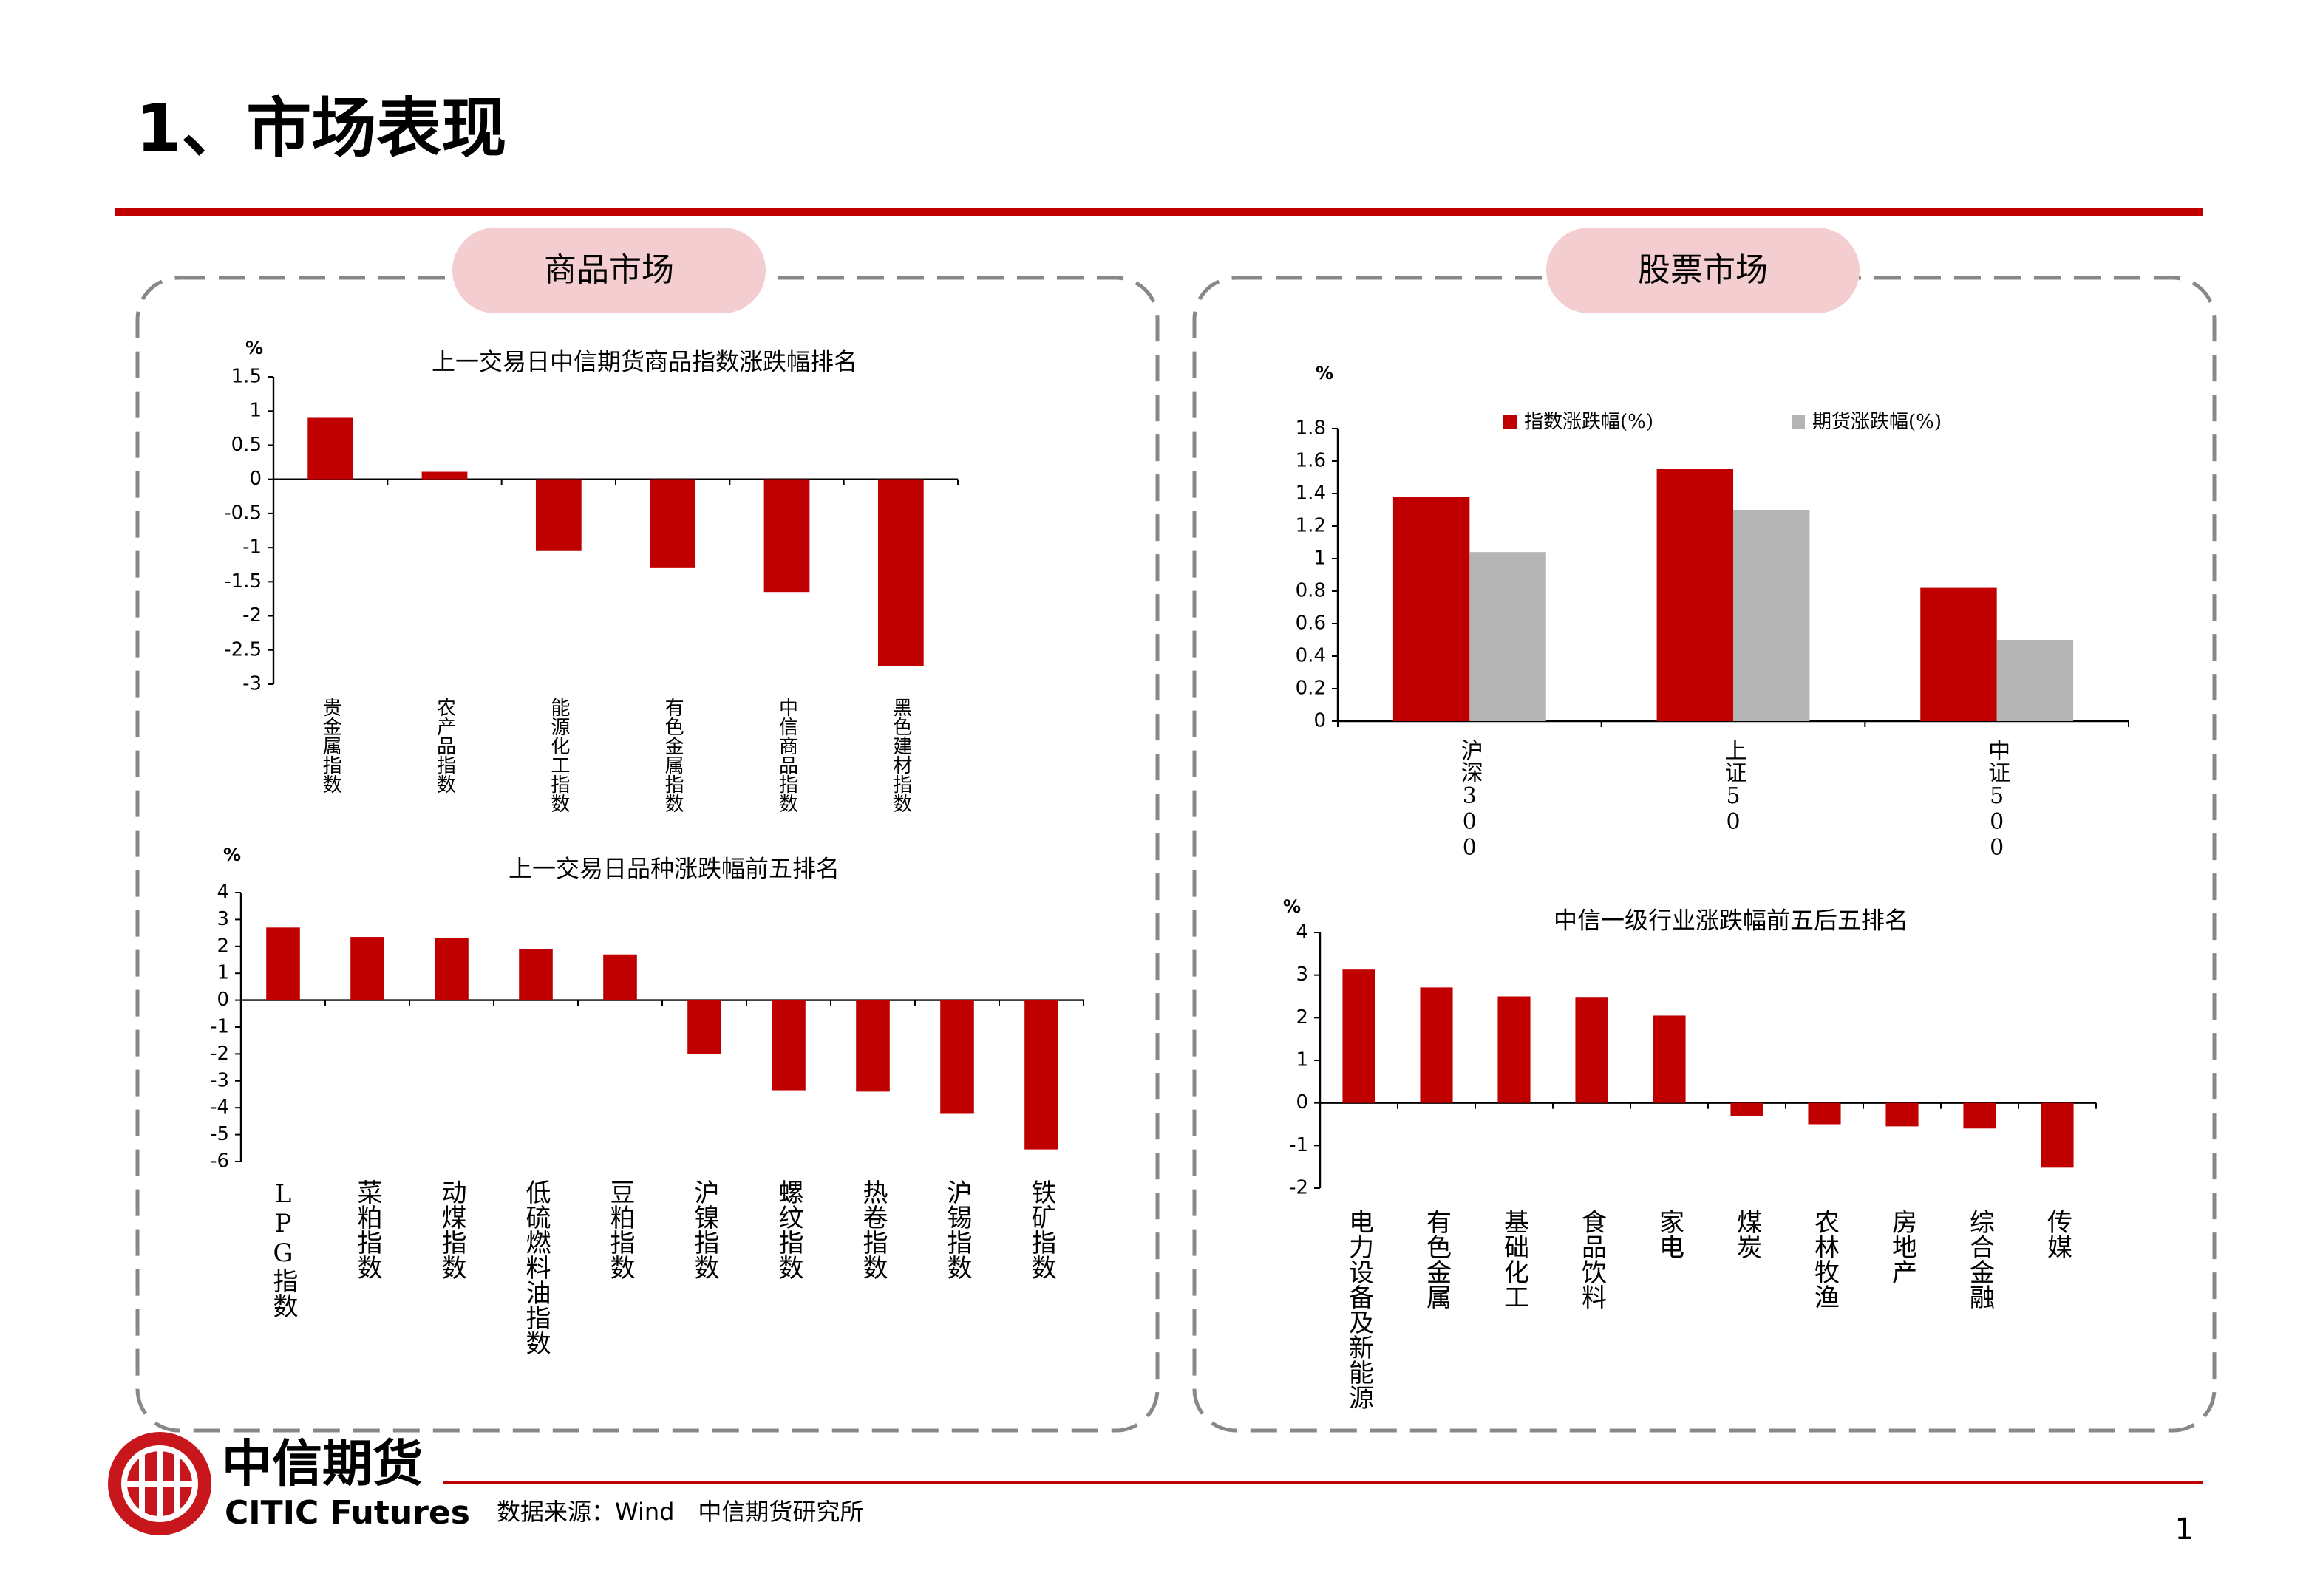 This screenshot has width=2306, height=1596. What do you see at coordinates (247, 377) in the screenshot?
I see `y-tick-label: 1.5` at bounding box center [247, 377].